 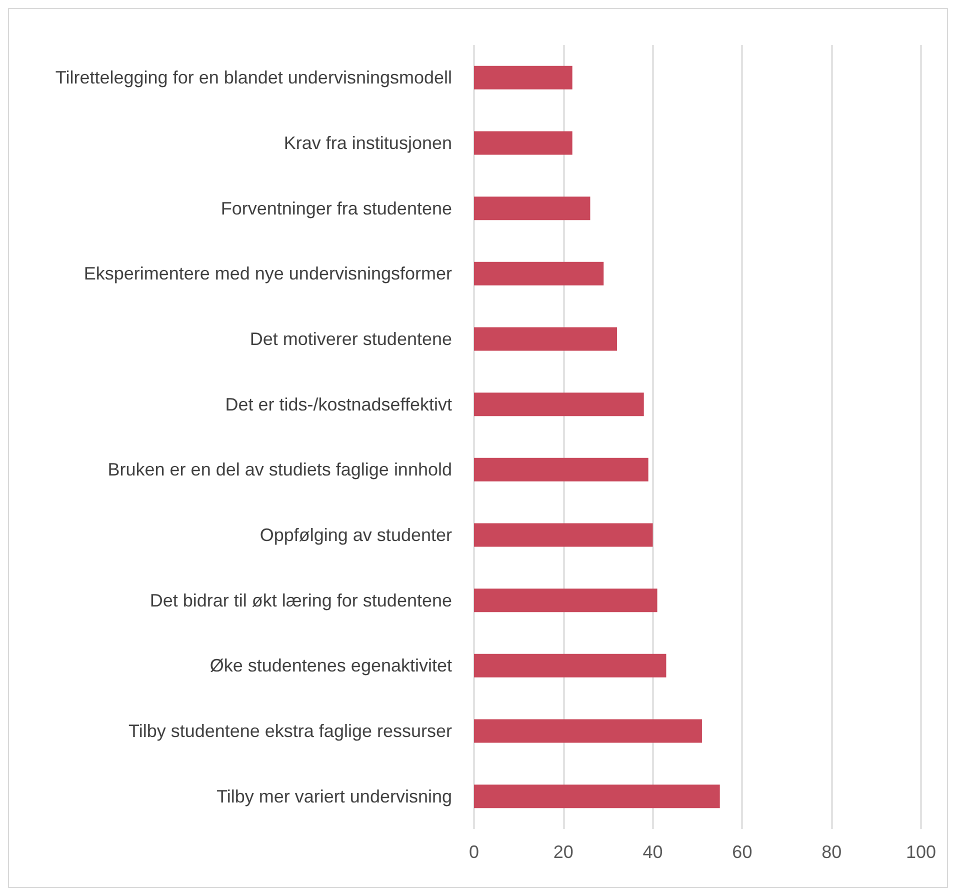 I want to click on x-tick-label: 0, so click(x=474, y=852).